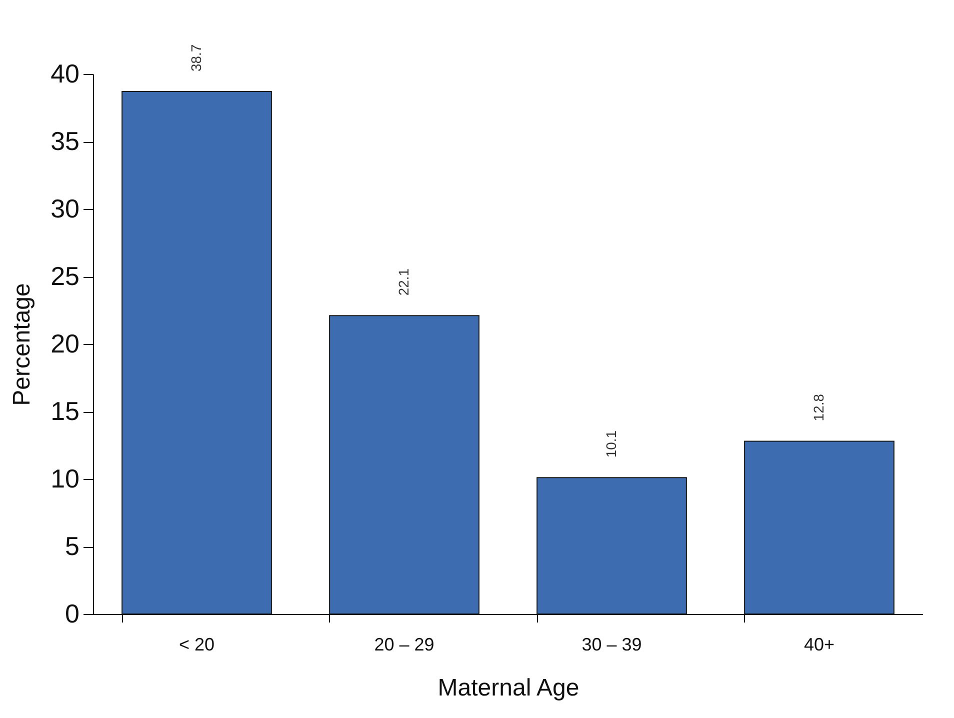 This screenshot has width=954, height=718. What do you see at coordinates (65, 209) in the screenshot?
I see `y-tick-label: 30` at bounding box center [65, 209].